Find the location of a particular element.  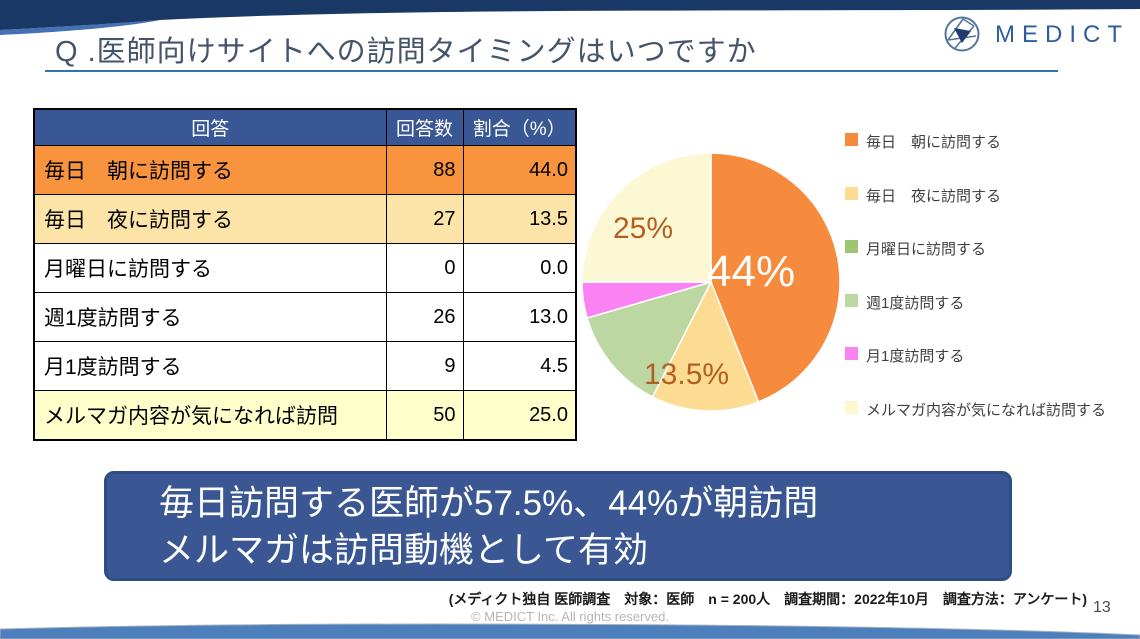

legend-label: 毎日 朝に訪問する is located at coordinates (934, 142).